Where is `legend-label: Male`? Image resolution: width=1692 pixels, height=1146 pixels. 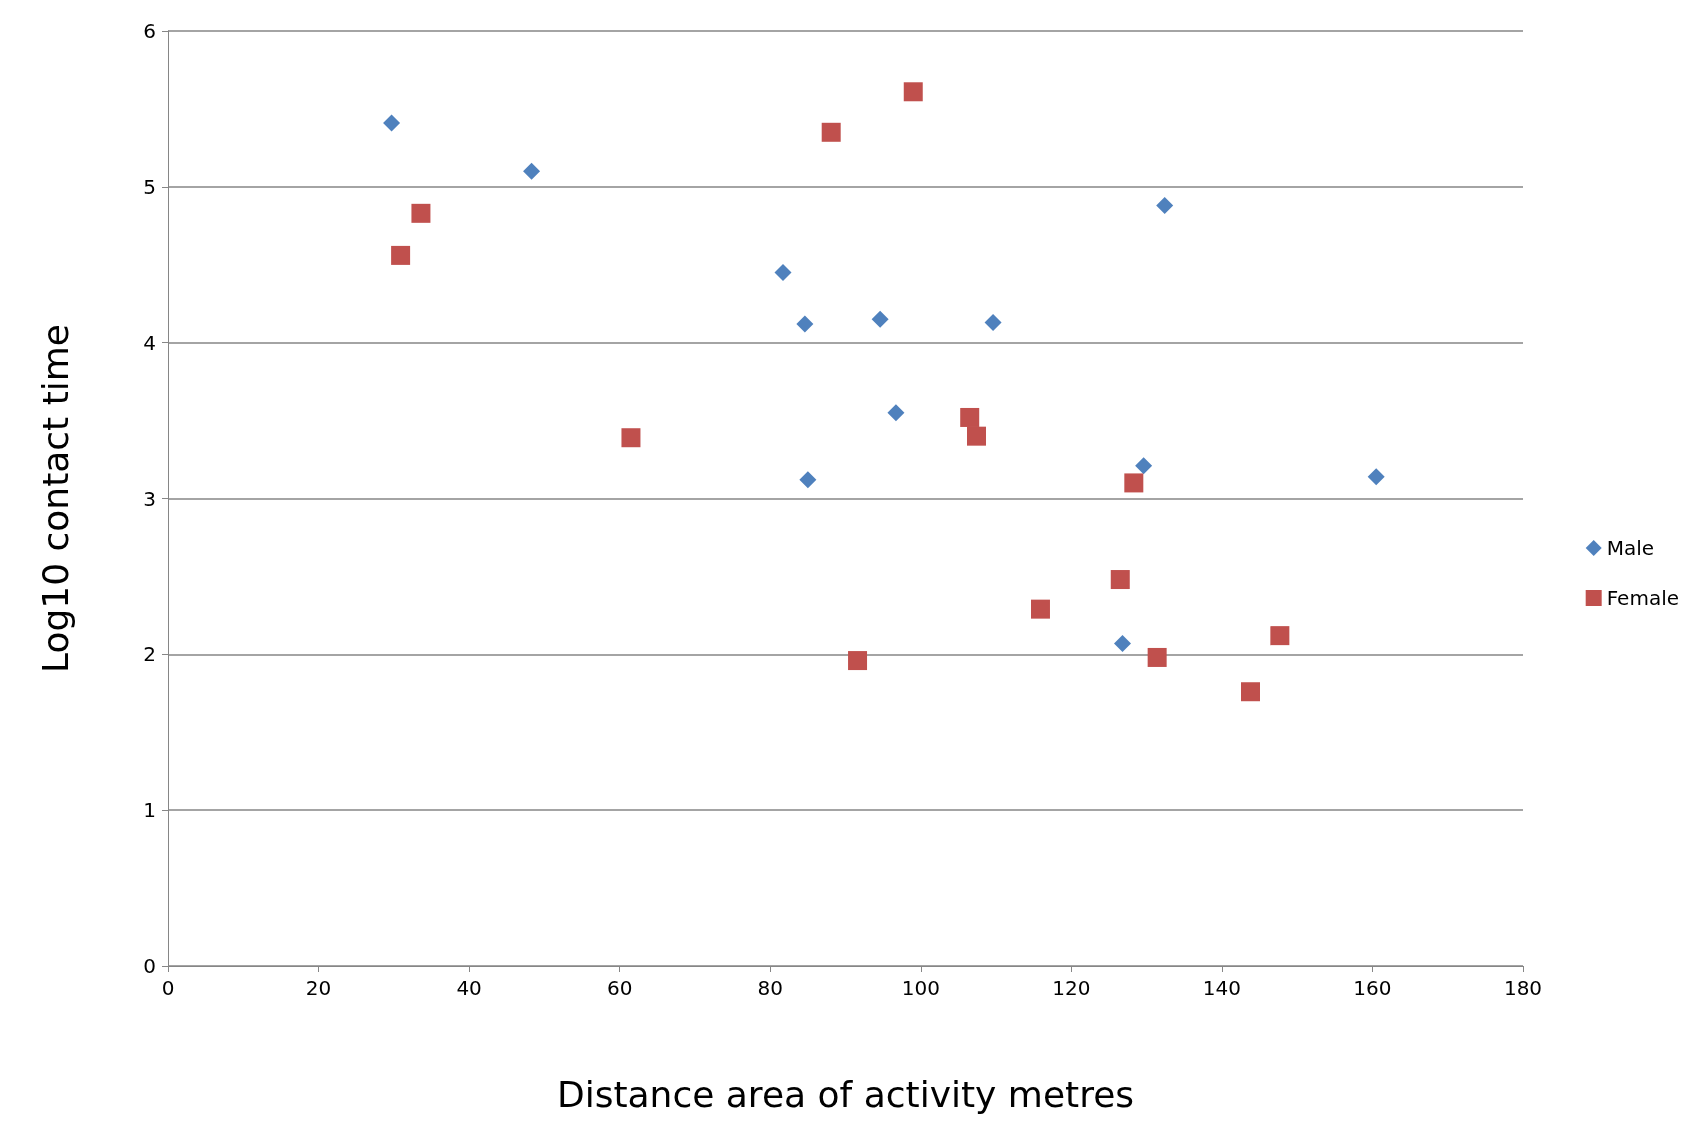
legend-label: Male is located at coordinates (1630, 548).